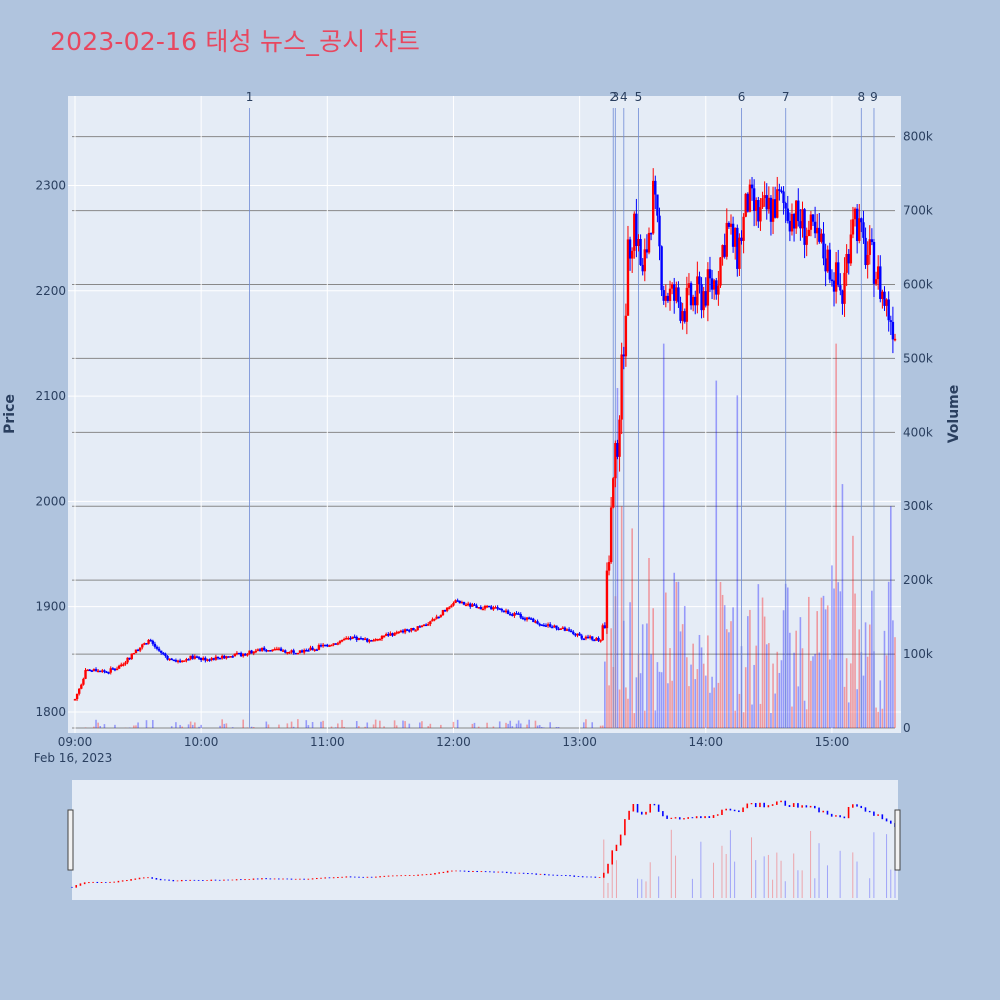 This screenshot has width=1000, height=1000. What do you see at coordinates (918, 284) in the screenshot?
I see `volume-tick-label: 600k` at bounding box center [918, 284].